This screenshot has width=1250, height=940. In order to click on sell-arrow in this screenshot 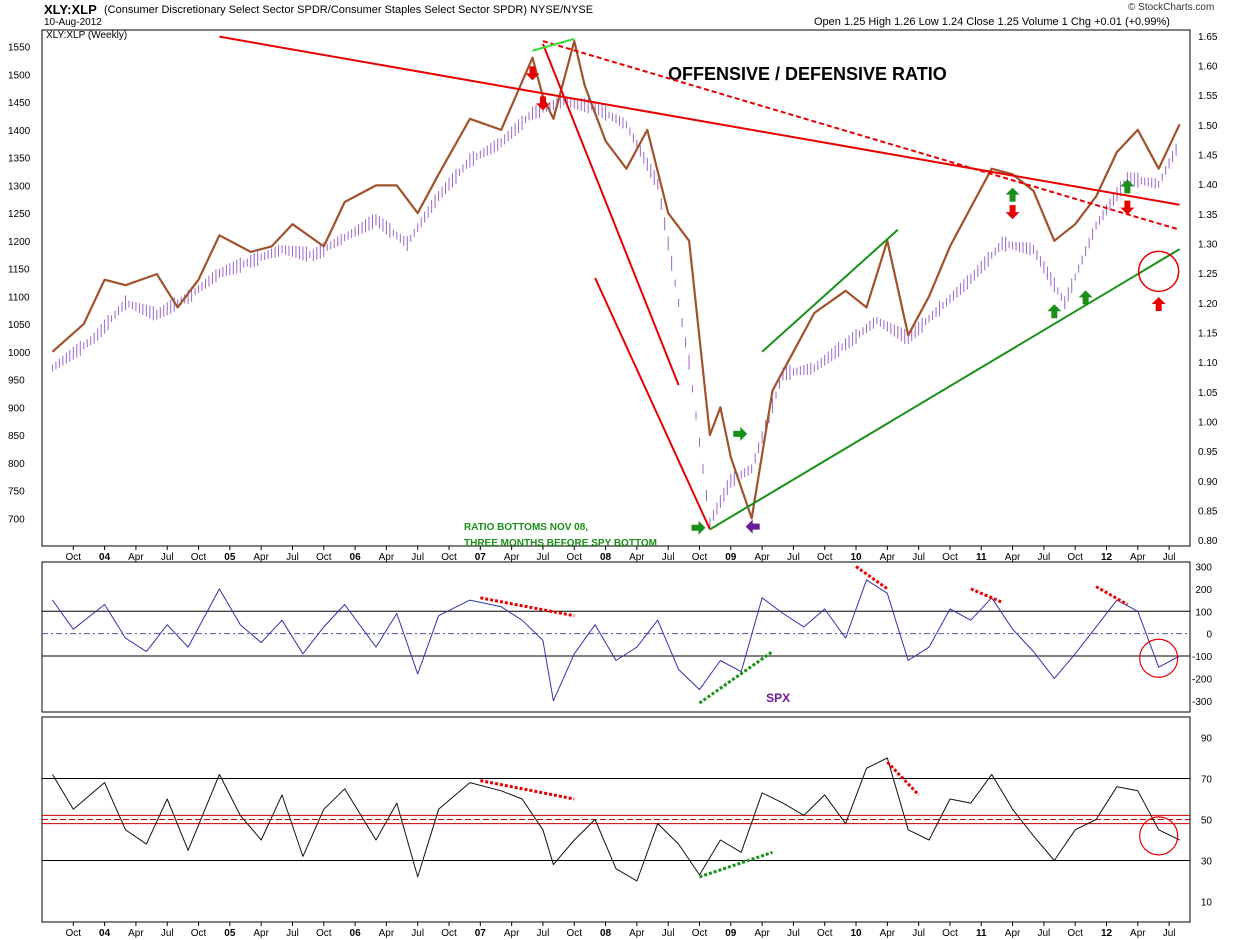, I will do `click(1012, 212)`.